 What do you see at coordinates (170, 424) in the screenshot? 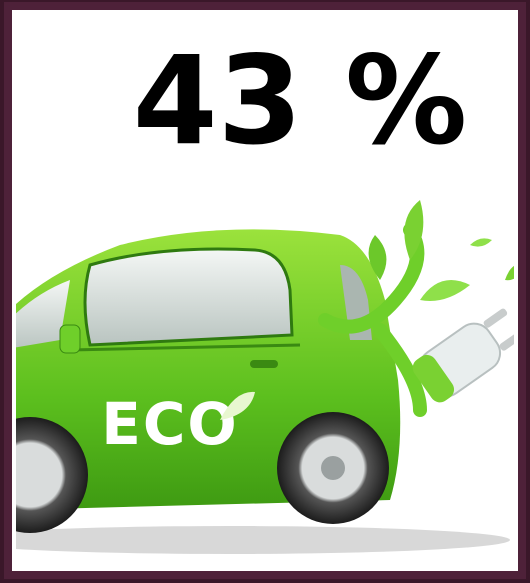
I see `car-label: ECO` at bounding box center [170, 424].